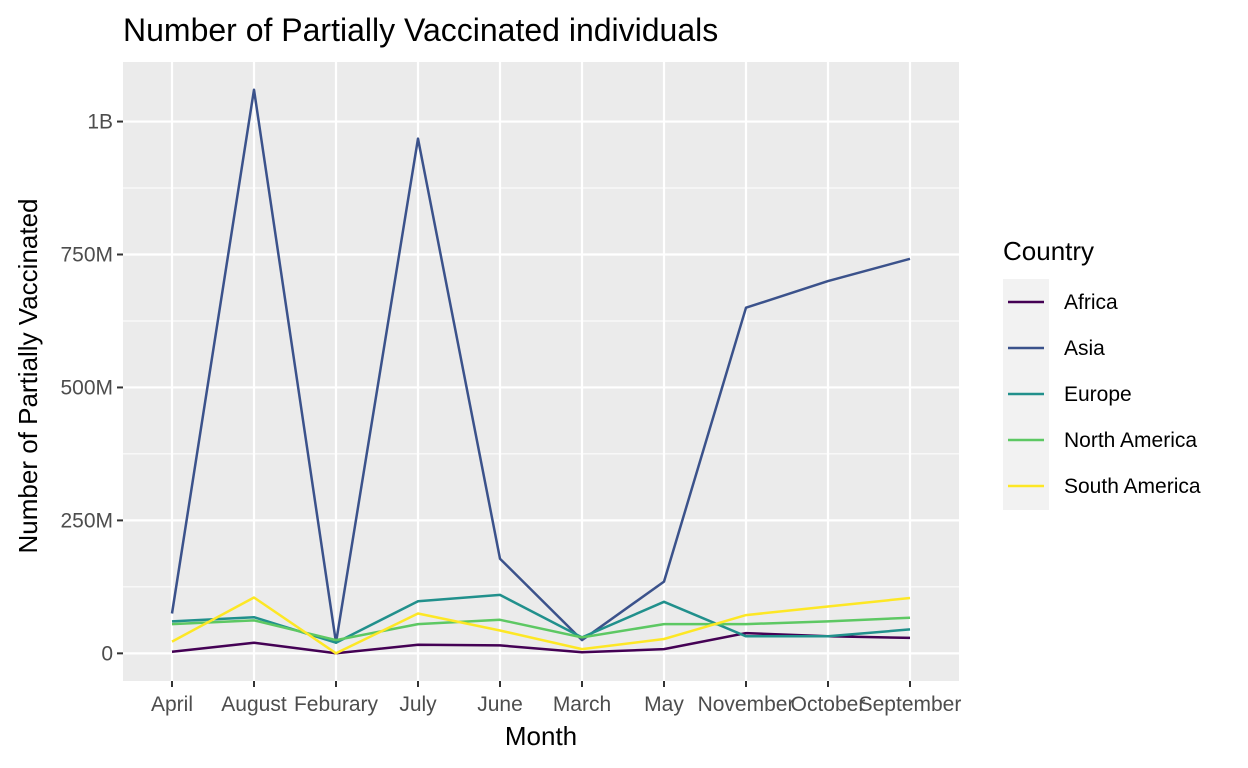  I want to click on y-tick-label: 500M, so click(86, 387).